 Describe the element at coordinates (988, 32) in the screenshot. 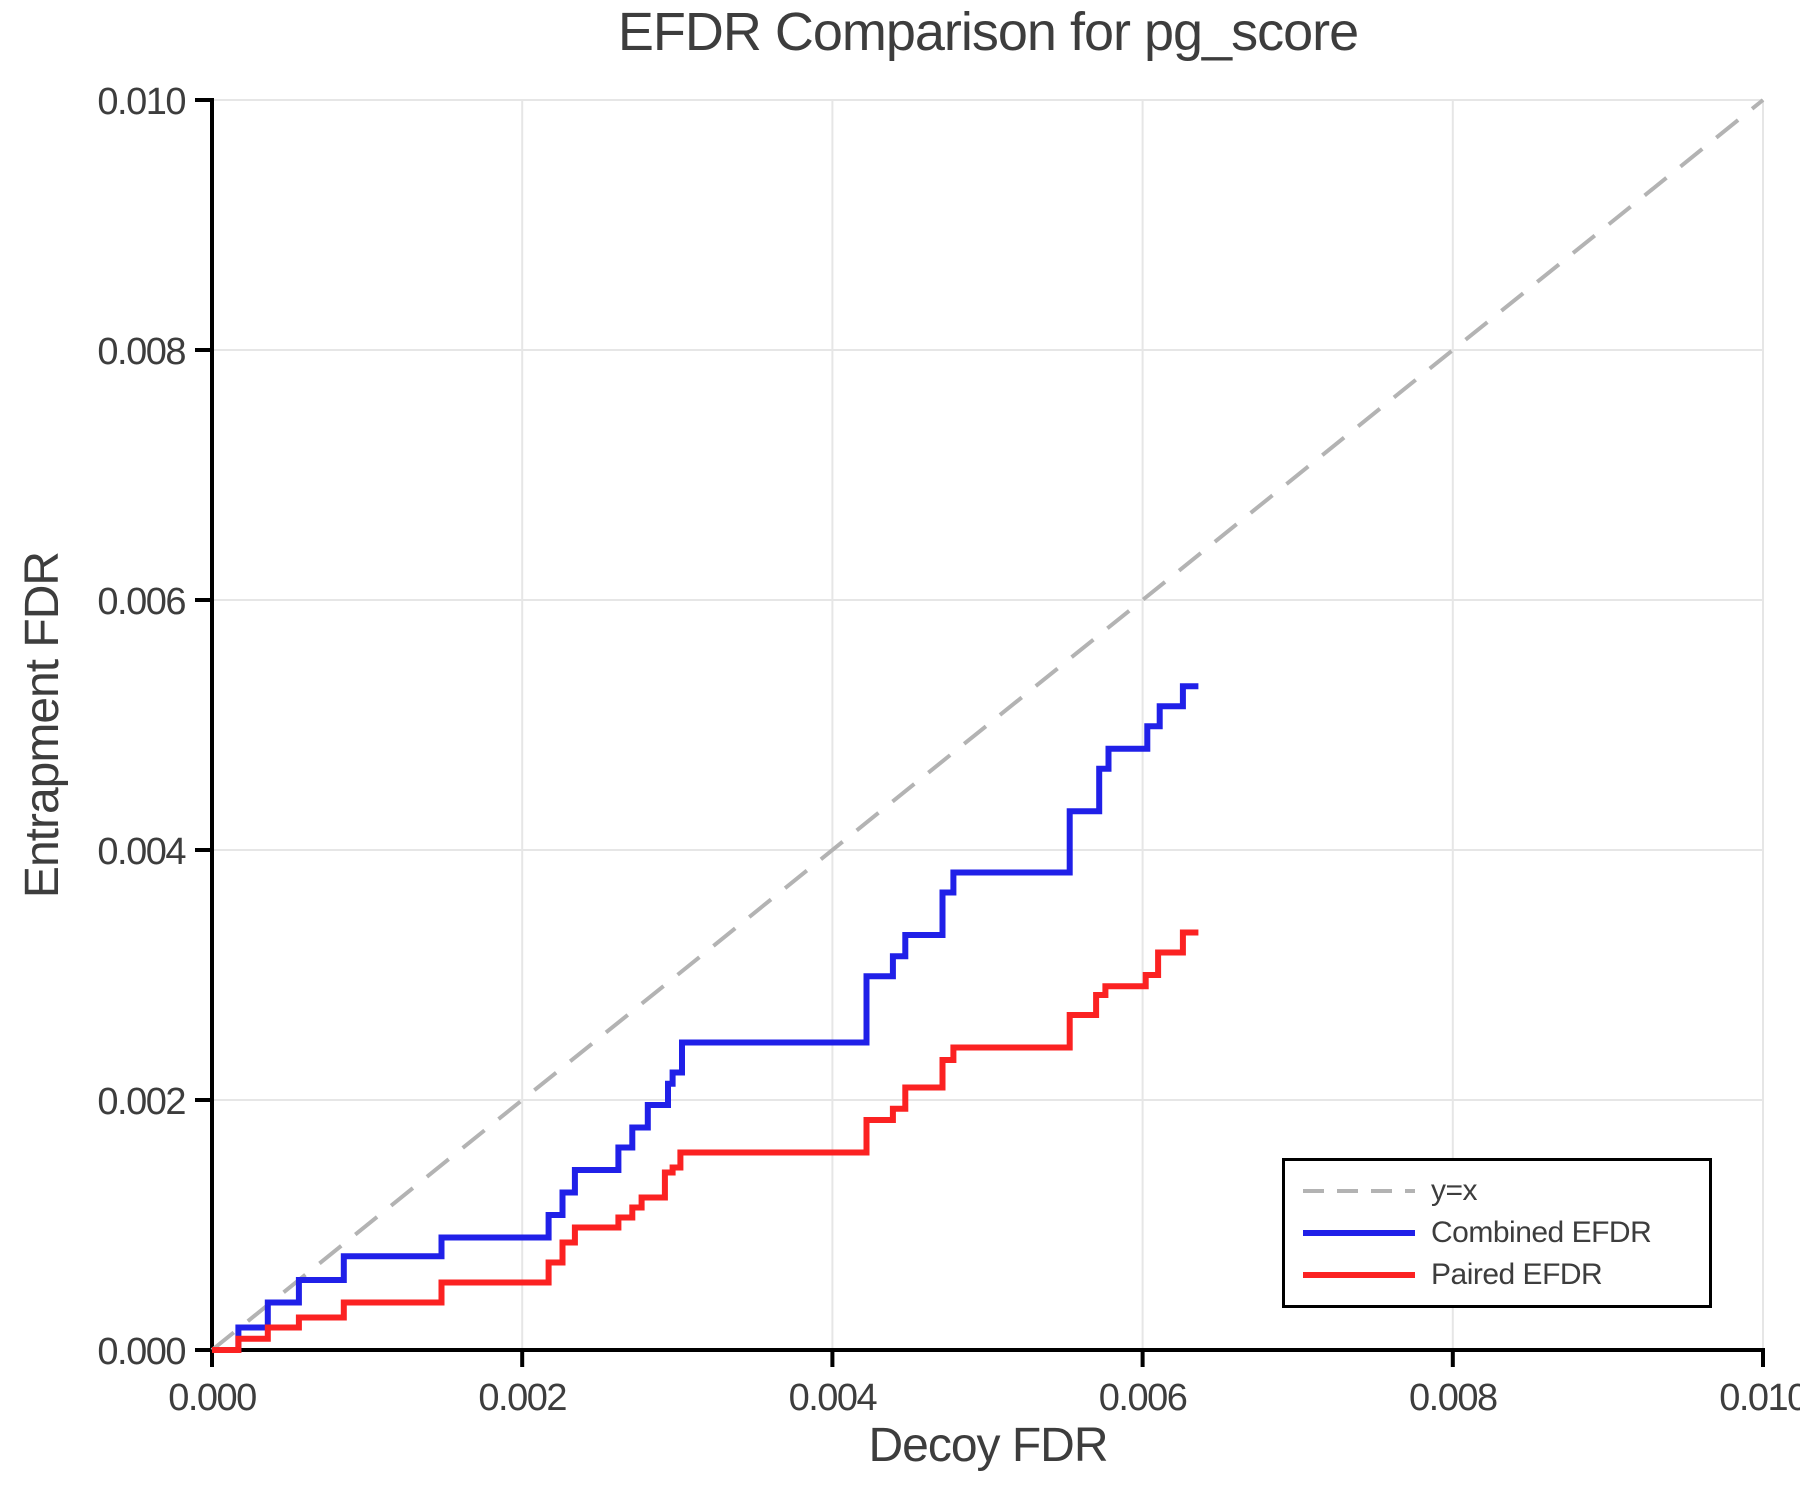

I see `chart-title: EFDR Comparison for pg_score` at that location.